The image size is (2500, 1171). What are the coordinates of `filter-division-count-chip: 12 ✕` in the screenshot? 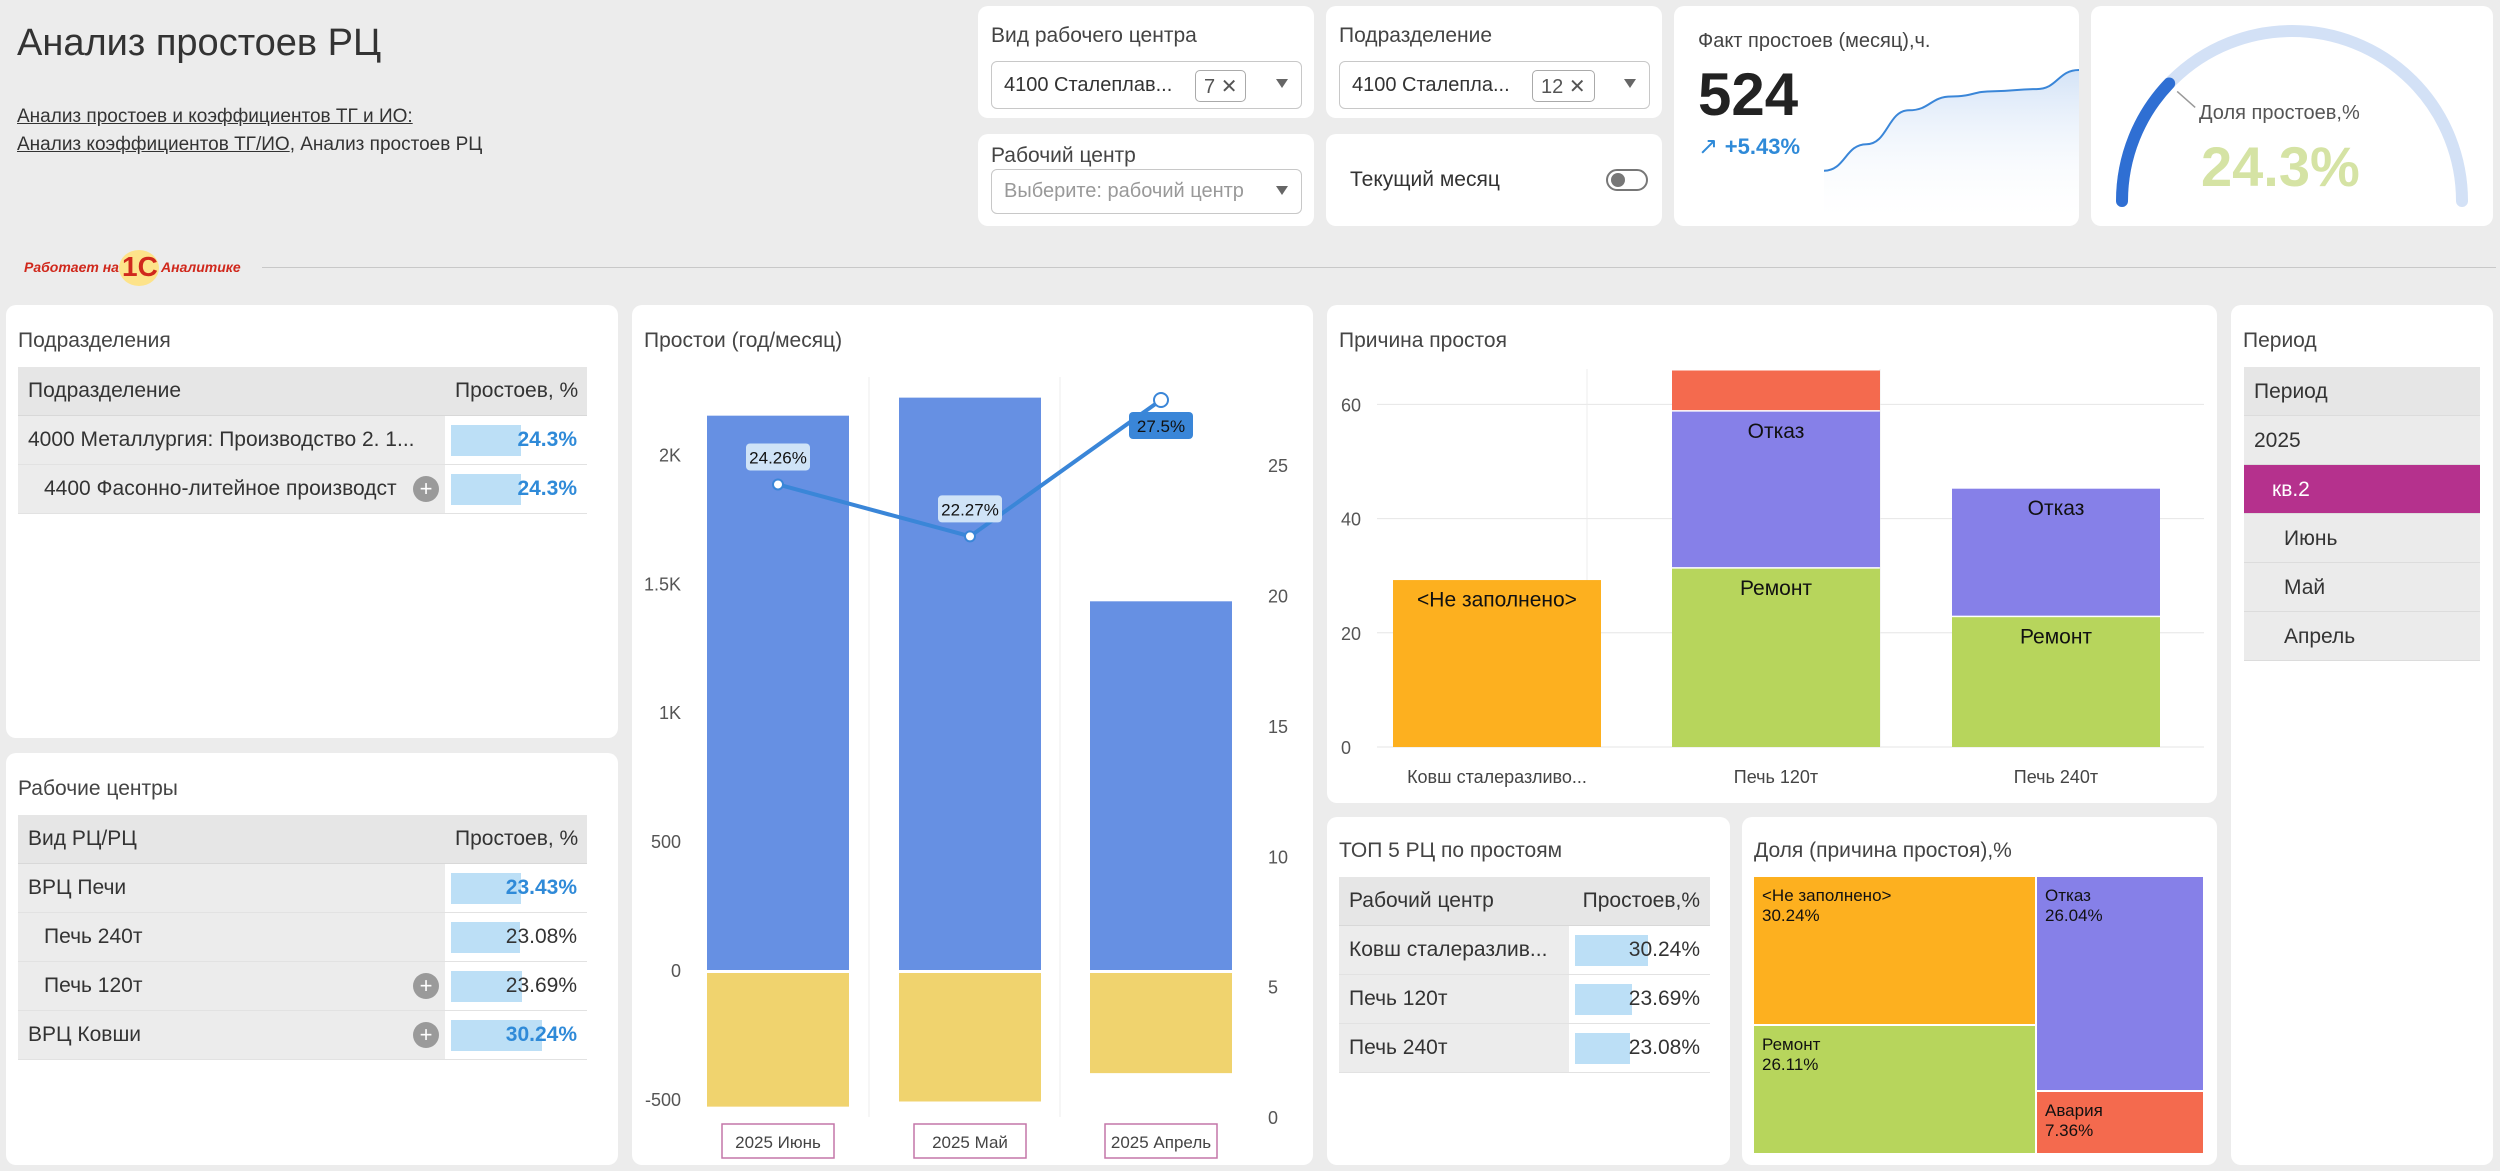 It's located at (1563, 86).